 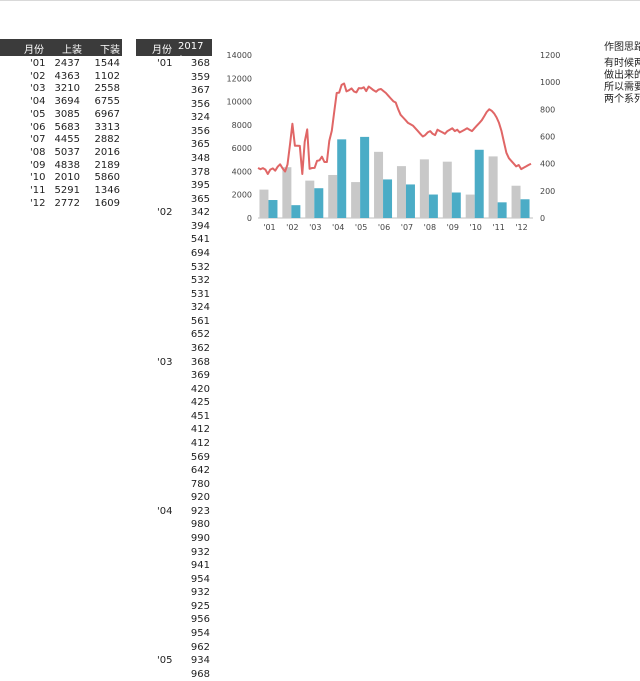 What do you see at coordinates (38, 114) in the screenshot?
I see `table1-month: '05` at bounding box center [38, 114].